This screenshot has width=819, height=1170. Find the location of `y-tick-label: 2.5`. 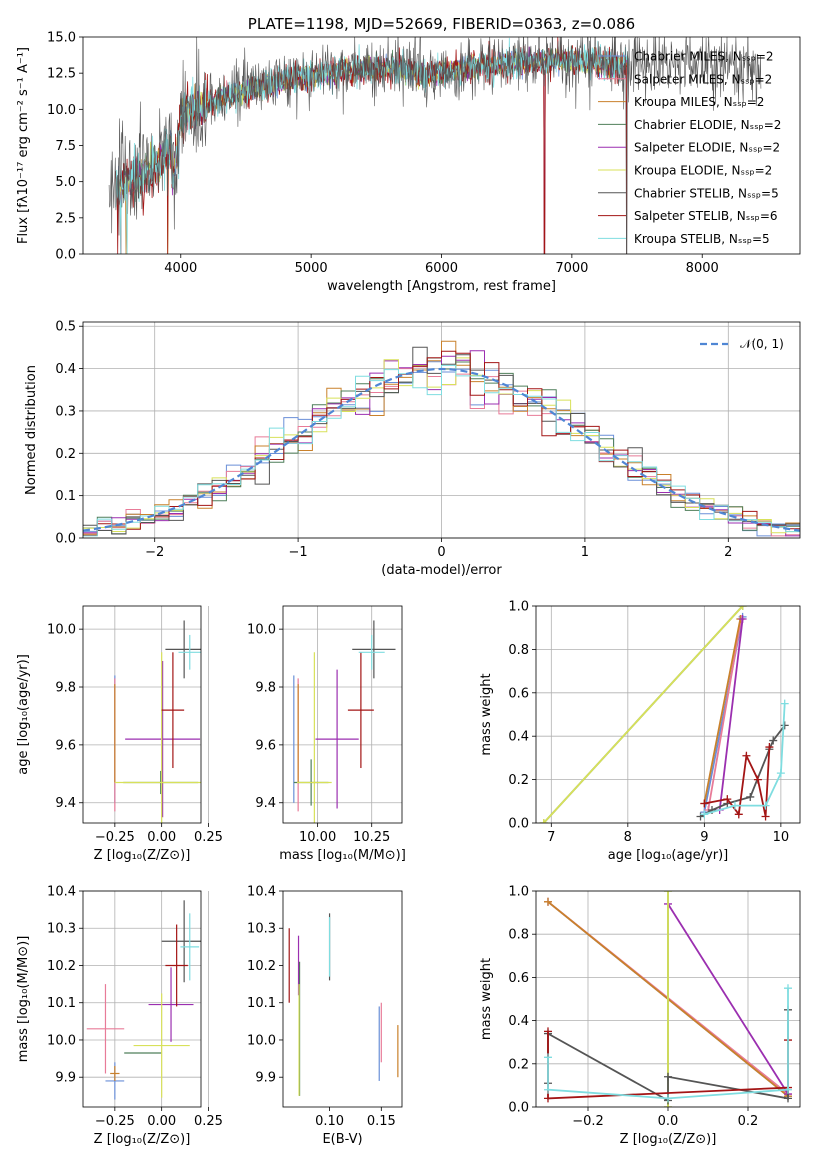

y-tick-label: 2.5 is located at coordinates (65, 218).